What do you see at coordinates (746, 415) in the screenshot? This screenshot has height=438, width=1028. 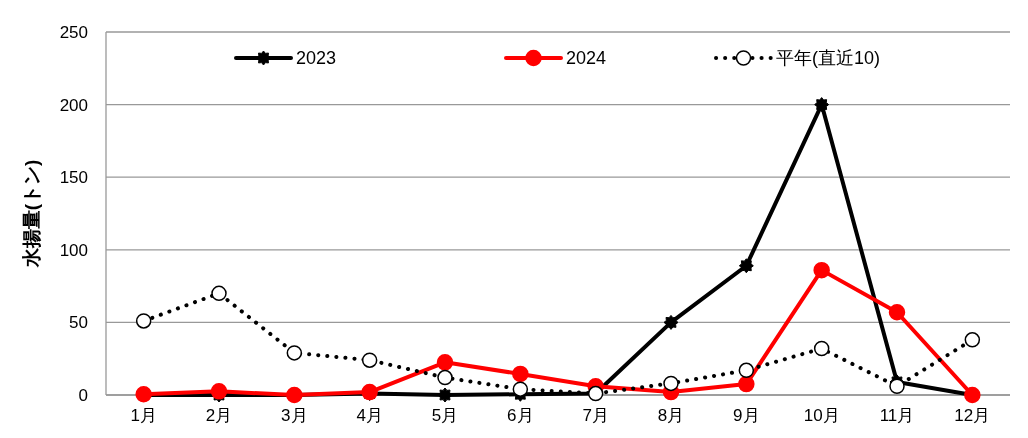 I see `x-tick-label: 9月` at bounding box center [746, 415].